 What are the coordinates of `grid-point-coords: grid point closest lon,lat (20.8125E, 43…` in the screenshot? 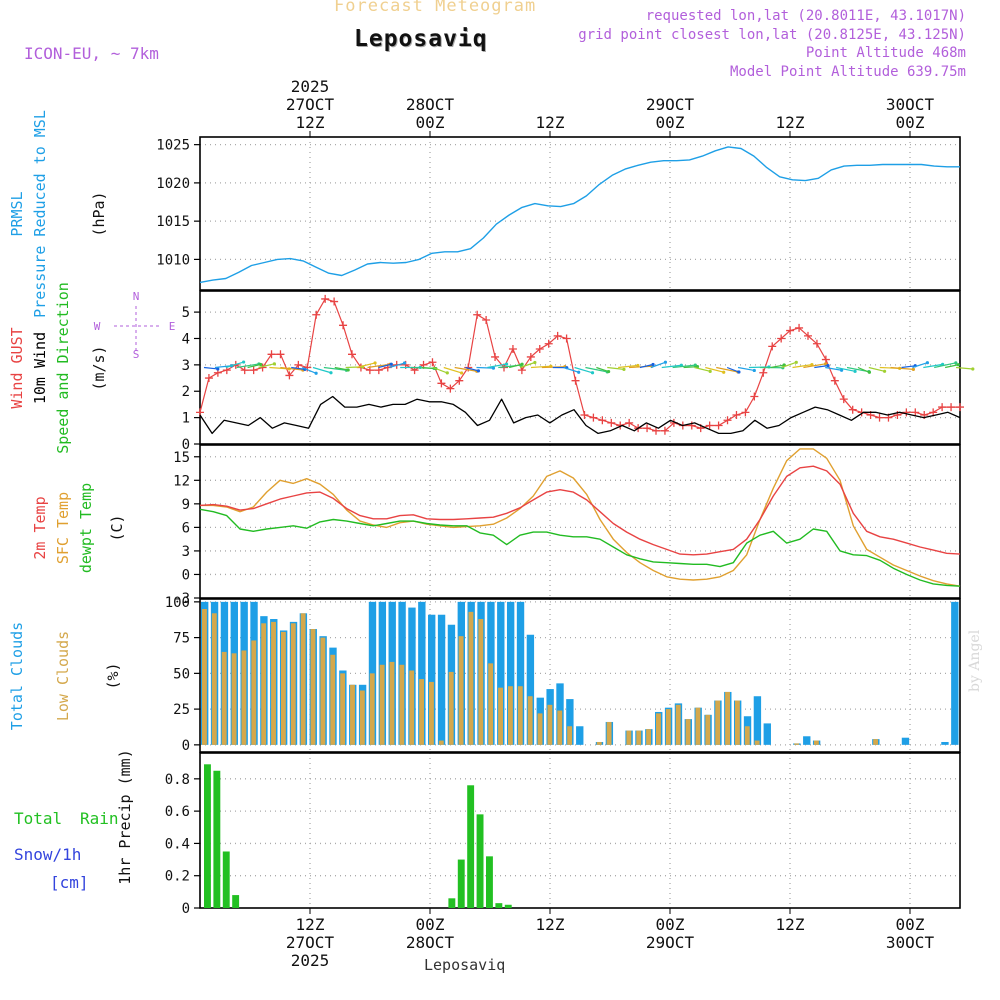 It's located at (772, 35).